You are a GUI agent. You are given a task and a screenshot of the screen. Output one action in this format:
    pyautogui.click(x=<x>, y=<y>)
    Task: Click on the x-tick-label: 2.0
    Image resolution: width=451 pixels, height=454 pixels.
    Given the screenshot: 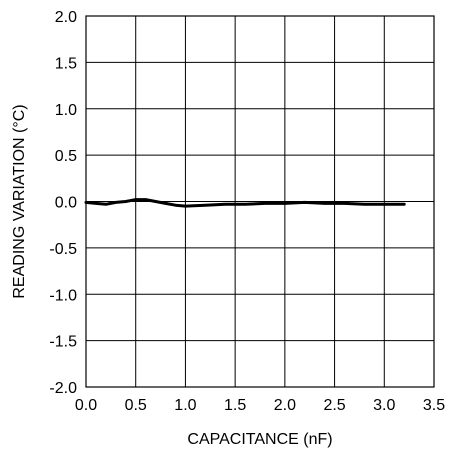 What is the action you would take?
    pyautogui.click(x=285, y=405)
    